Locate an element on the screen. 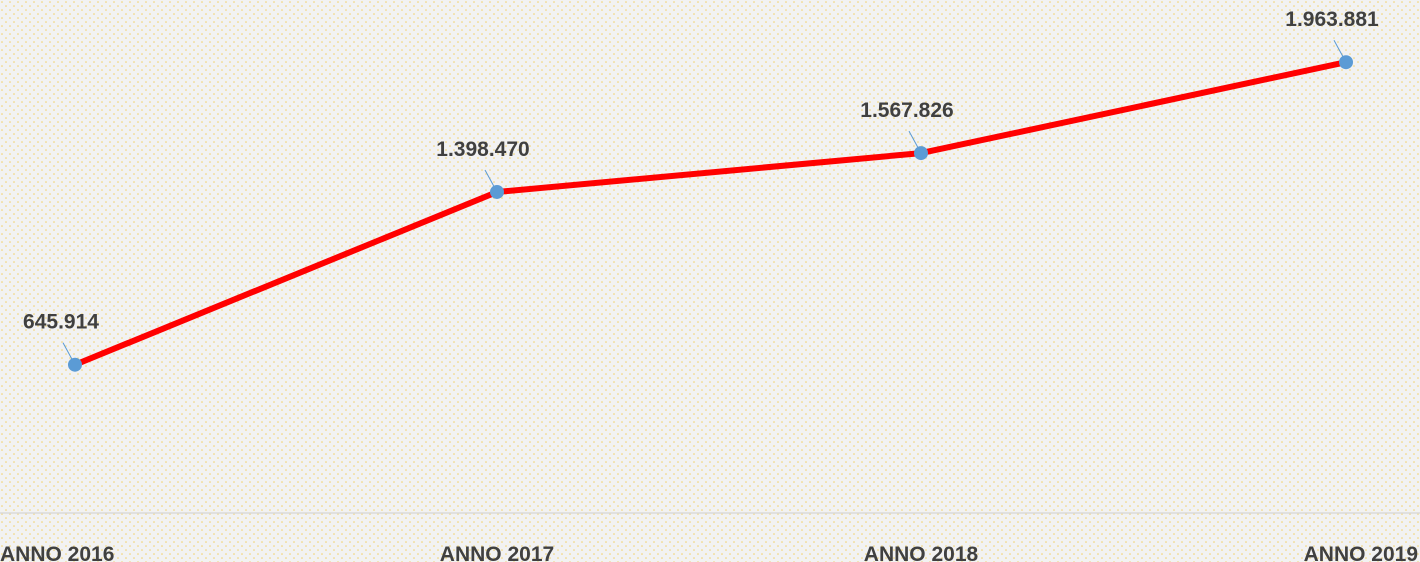 Image resolution: width=1420 pixels, height=562 pixels. data-label: 1.398.470 is located at coordinates (482, 149).